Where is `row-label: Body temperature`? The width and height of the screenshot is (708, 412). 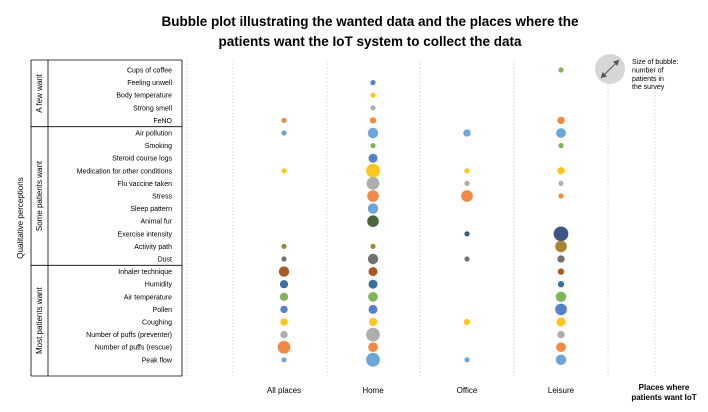 row-label: Body temperature is located at coordinates (144, 96).